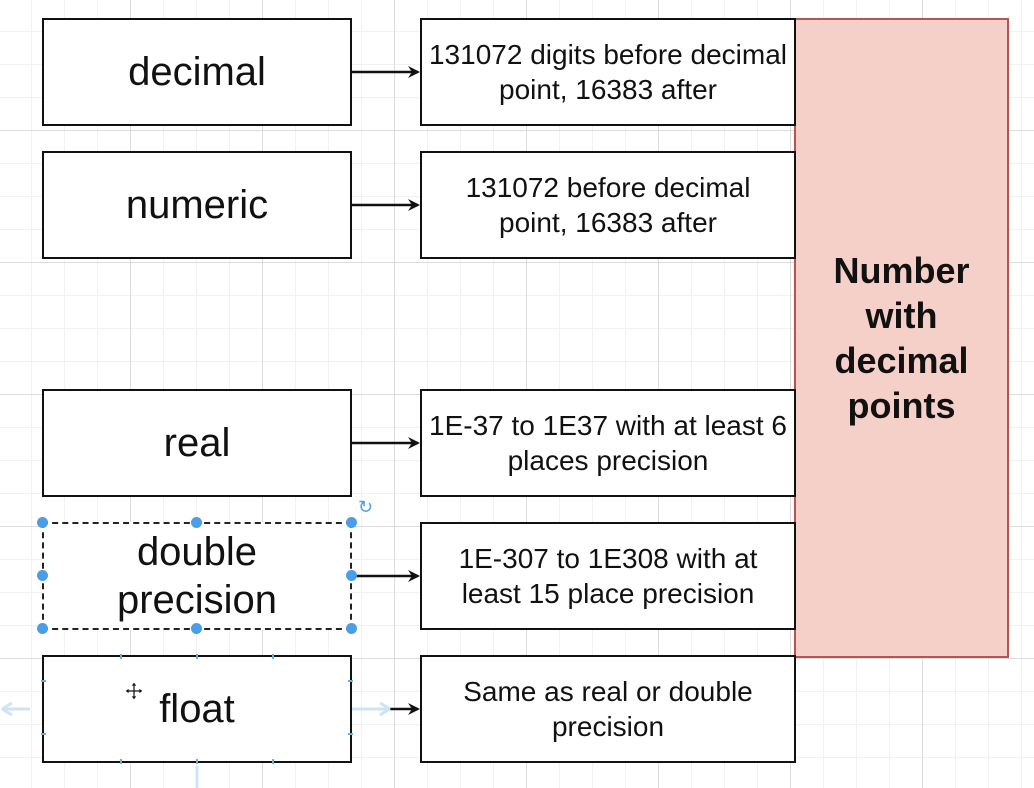 The width and height of the screenshot is (1034, 788). What do you see at coordinates (134, 691) in the screenshot?
I see `move-cursor-icon` at bounding box center [134, 691].